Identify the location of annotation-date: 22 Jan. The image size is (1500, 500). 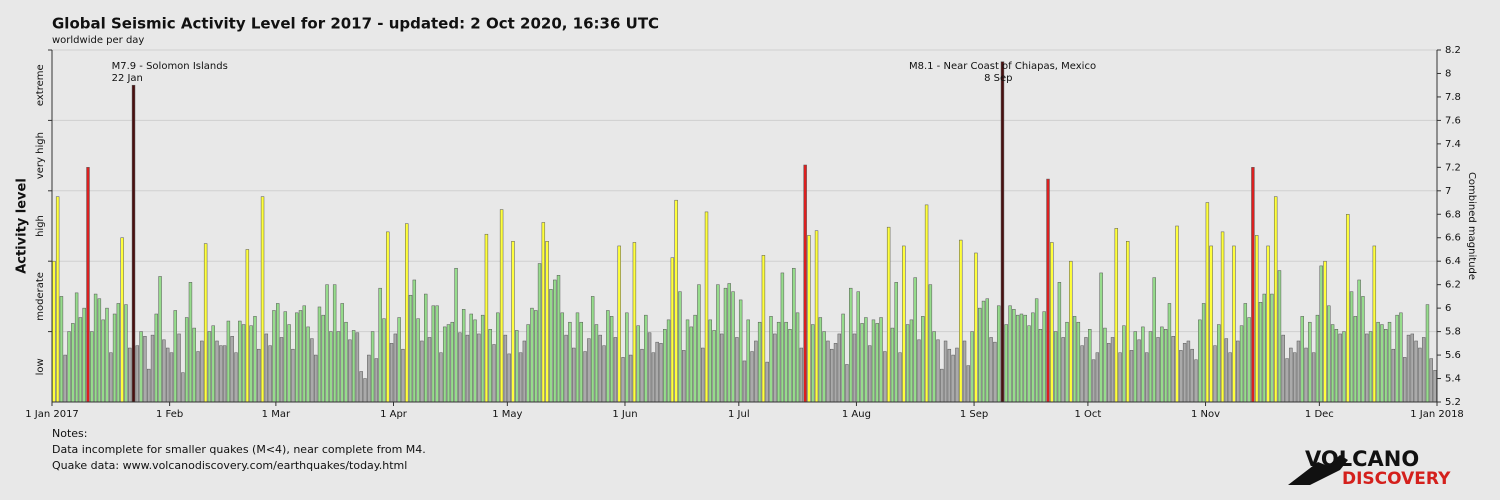
(127, 78).